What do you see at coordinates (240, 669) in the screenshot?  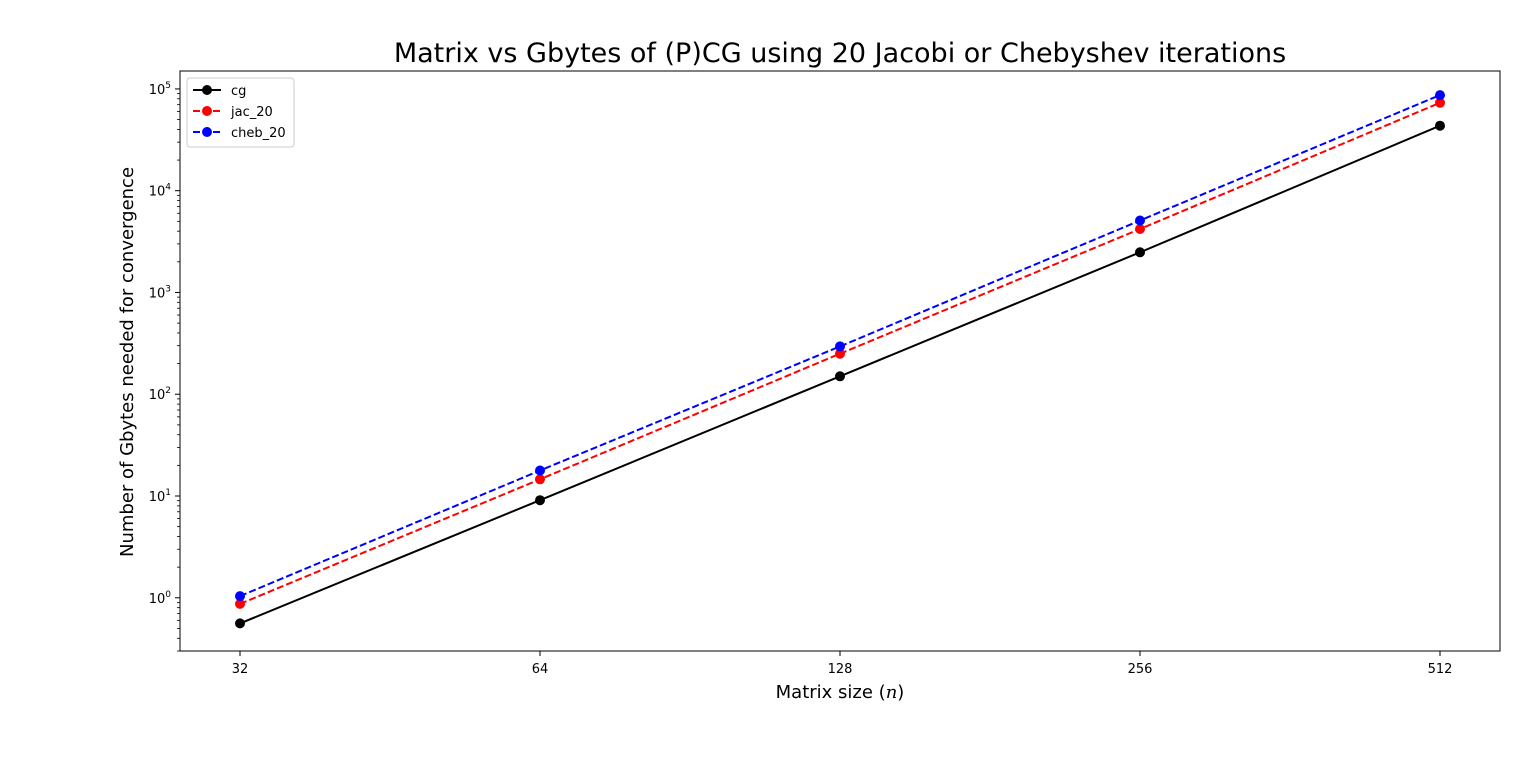 I see `x-tick-label: 32` at bounding box center [240, 669].